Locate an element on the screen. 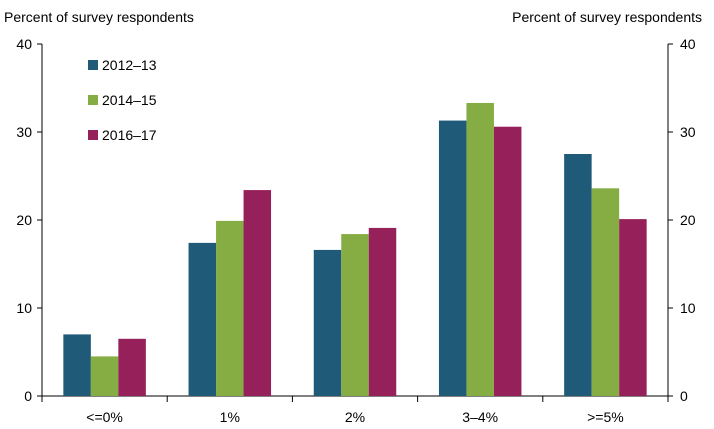 The image size is (714, 429). legend-label: 2014–15 is located at coordinates (129, 100).